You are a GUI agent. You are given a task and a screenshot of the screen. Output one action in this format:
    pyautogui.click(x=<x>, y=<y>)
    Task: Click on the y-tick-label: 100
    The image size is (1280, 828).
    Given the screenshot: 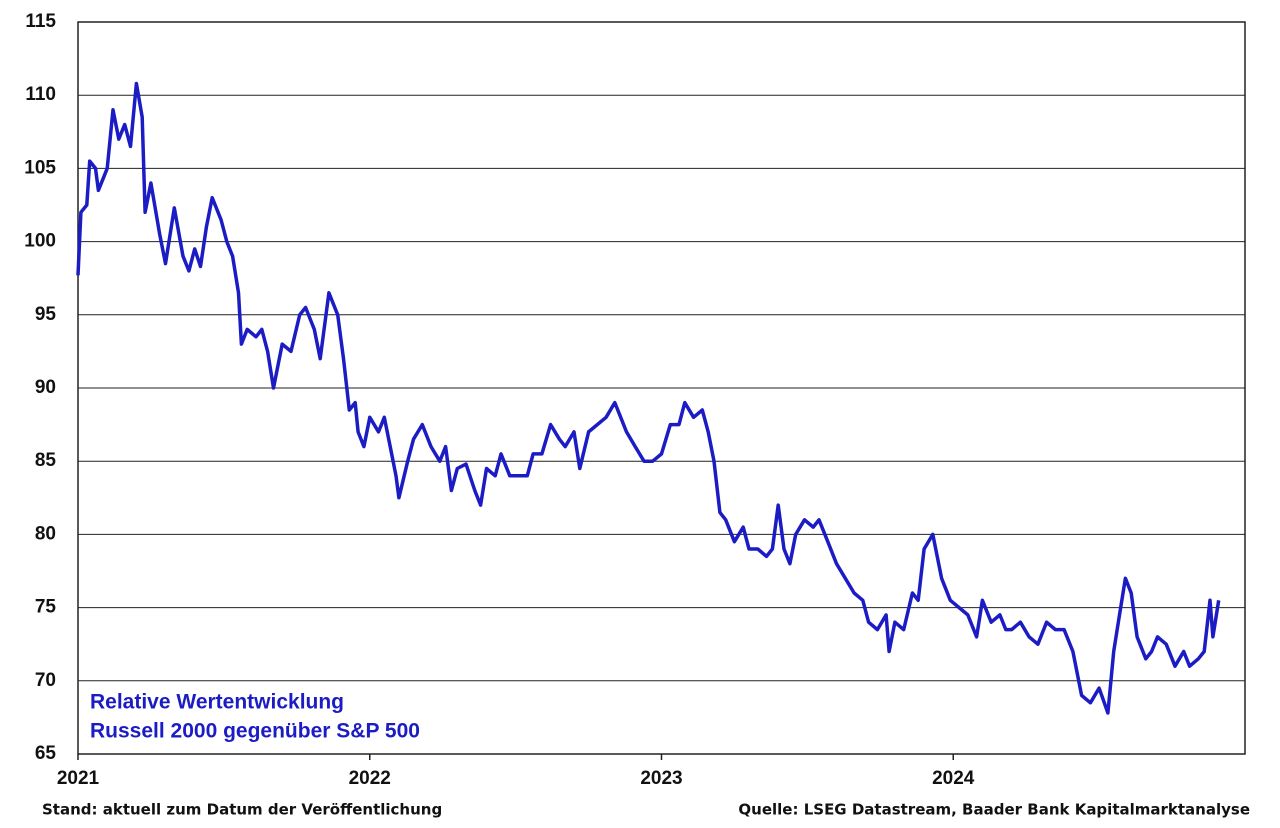 What is the action you would take?
    pyautogui.click(x=40, y=241)
    